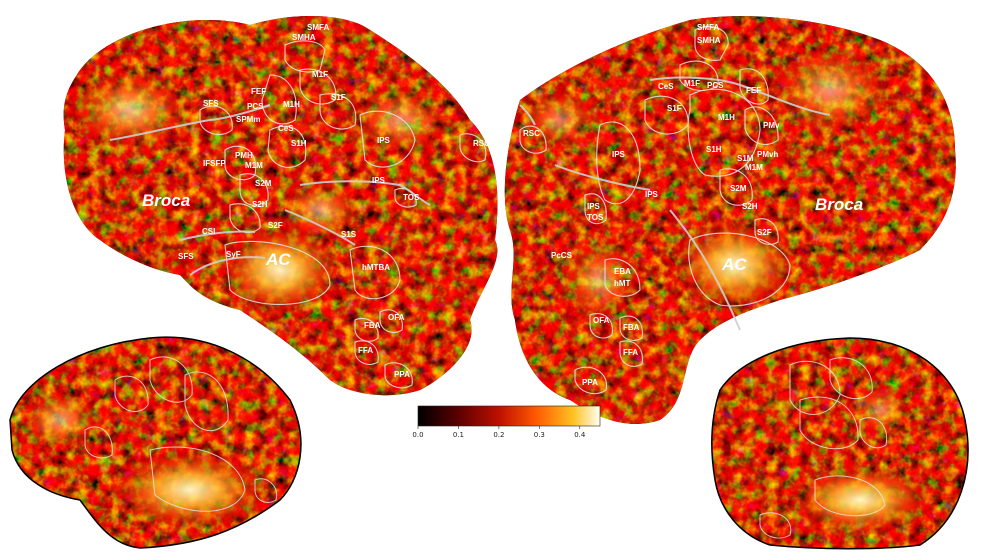 The image size is (987, 556). I want to click on right-flatmap-roi-label: CeS, so click(666, 86).